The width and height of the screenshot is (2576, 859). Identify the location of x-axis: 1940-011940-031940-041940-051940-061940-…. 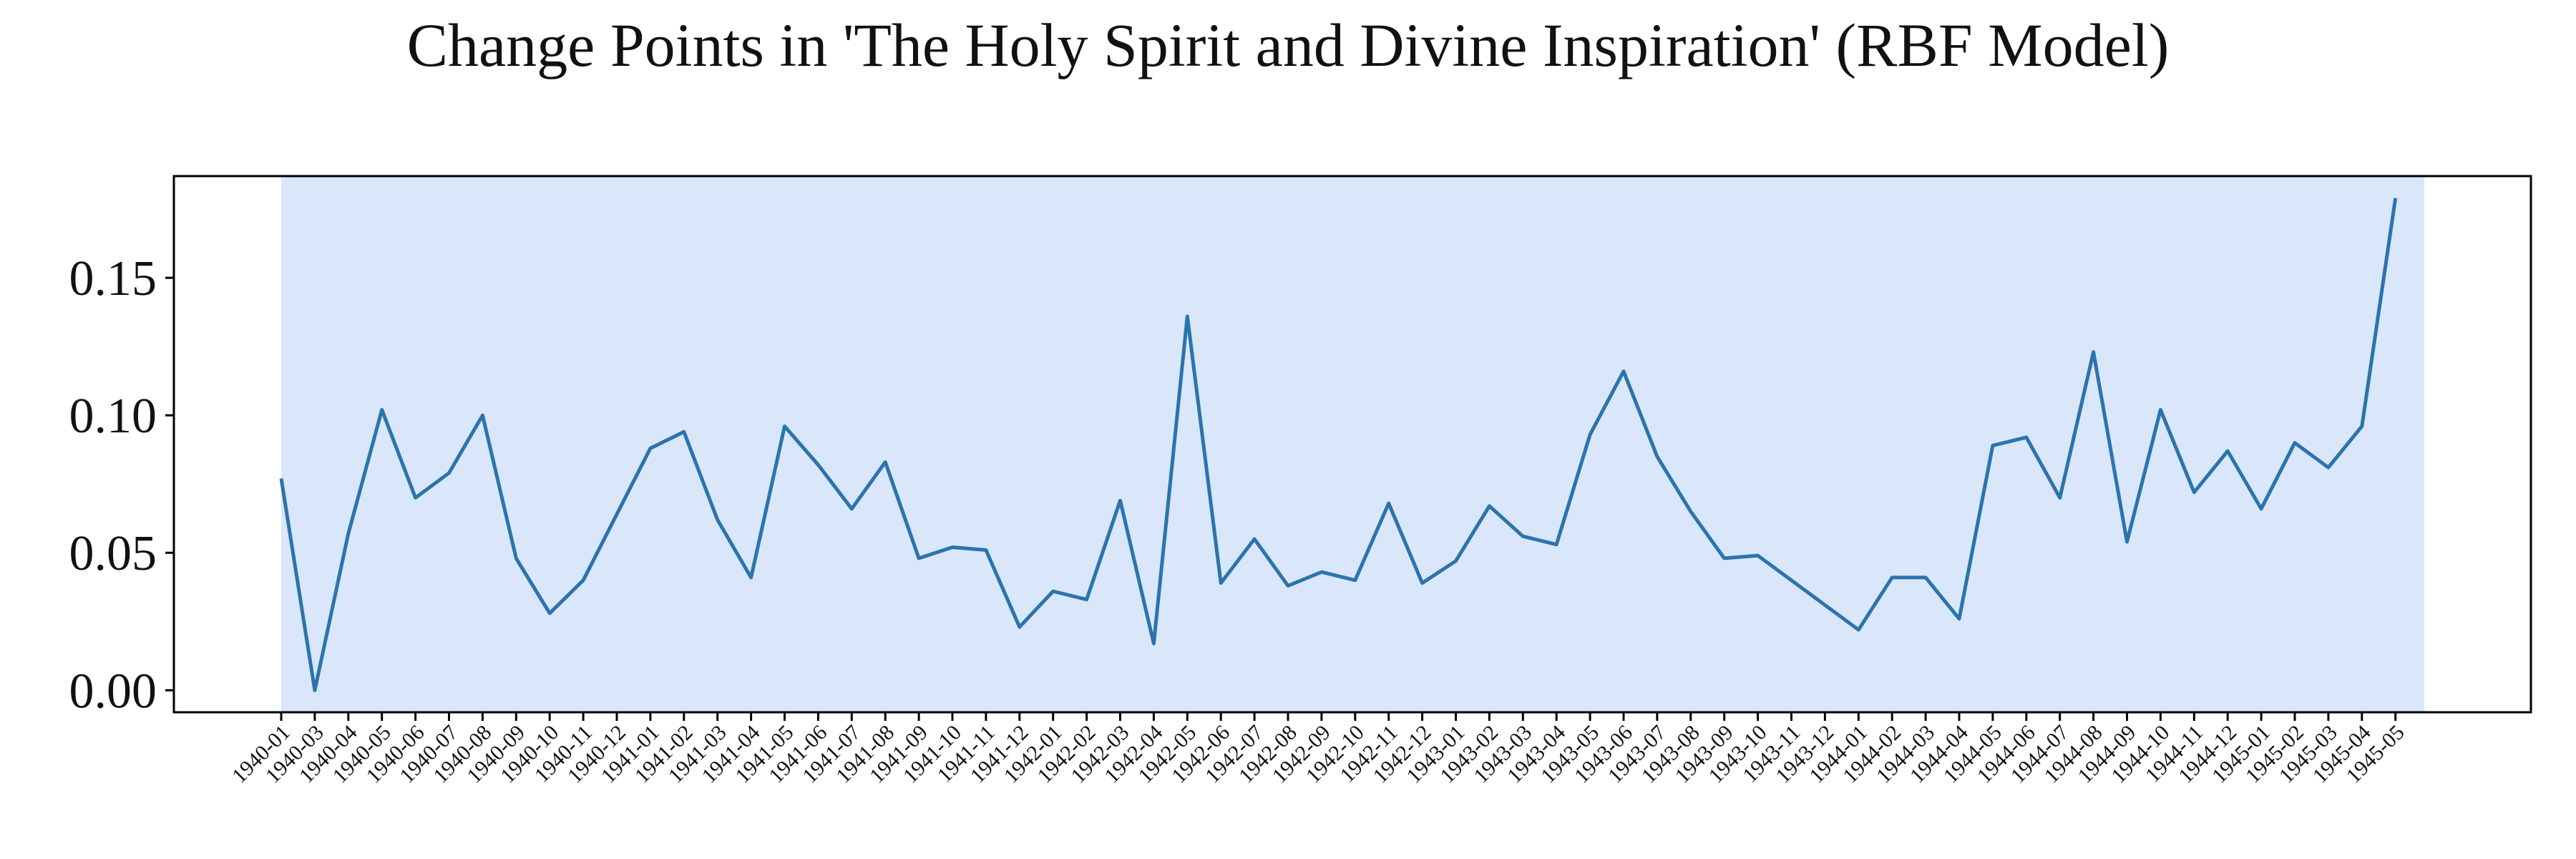
(1318, 750).